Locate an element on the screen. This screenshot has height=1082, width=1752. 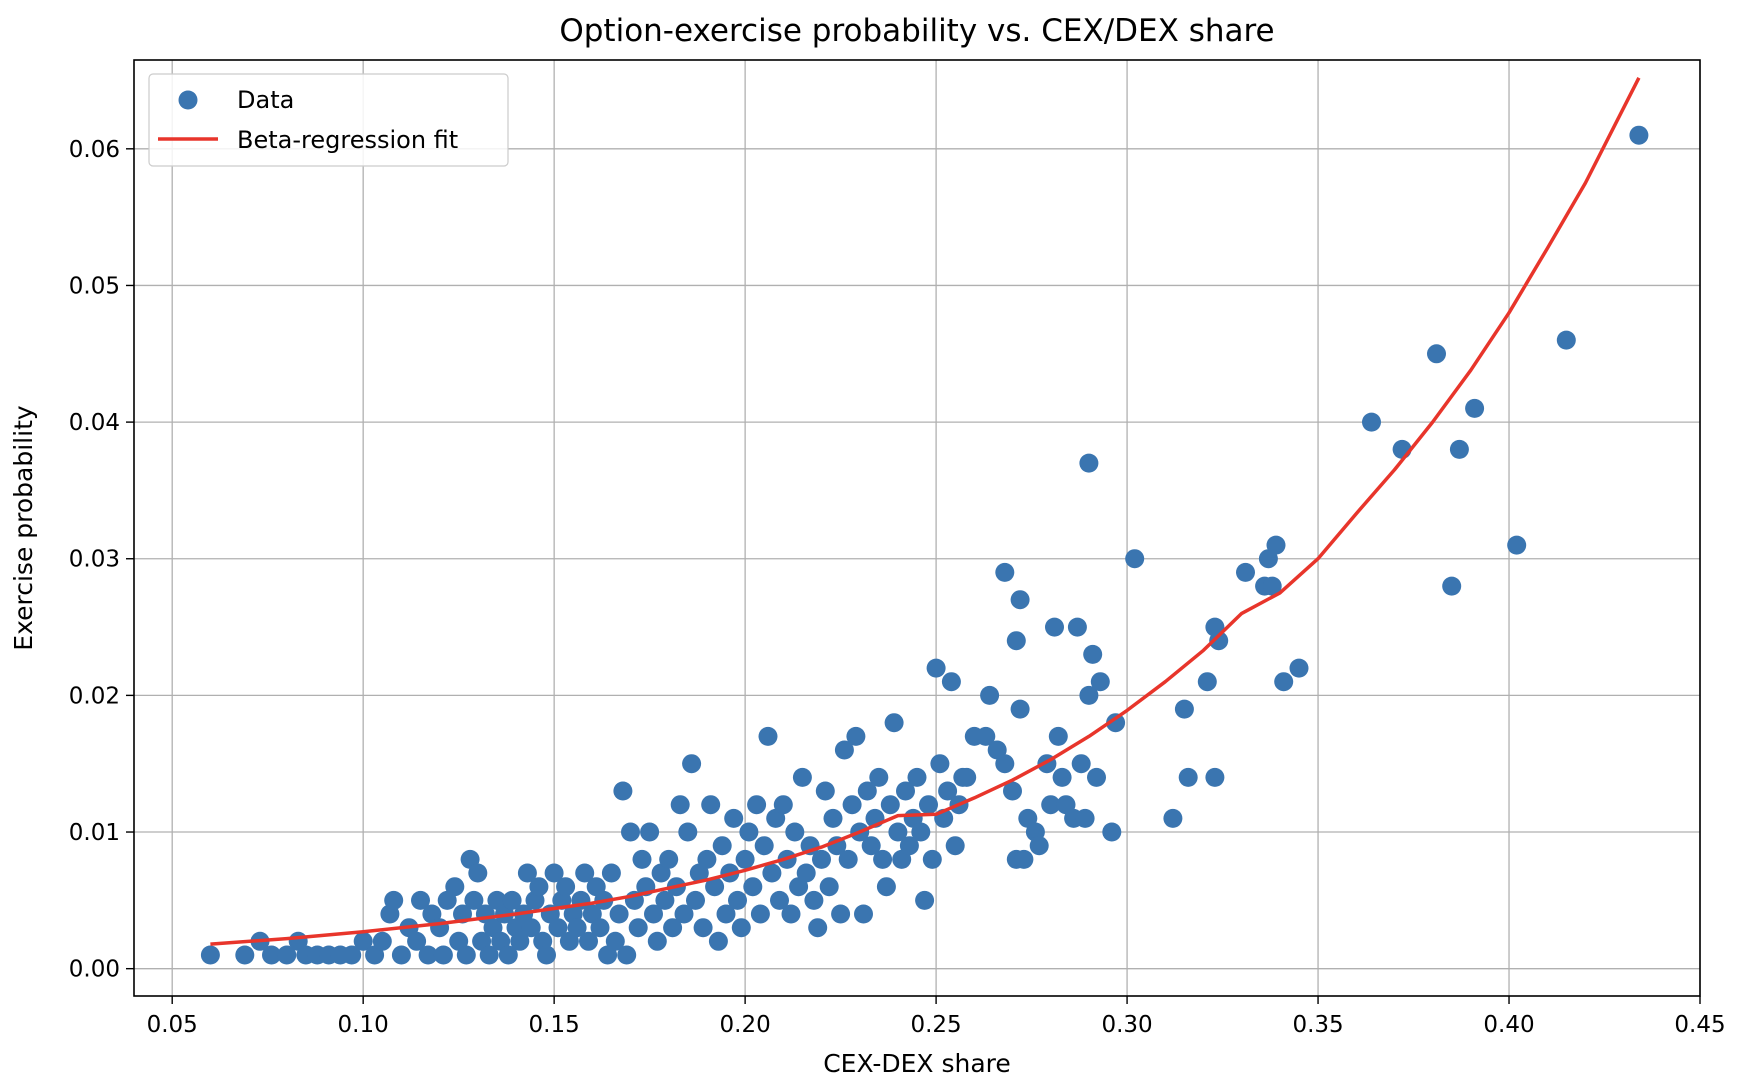
legend-box is located at coordinates (328, 120).